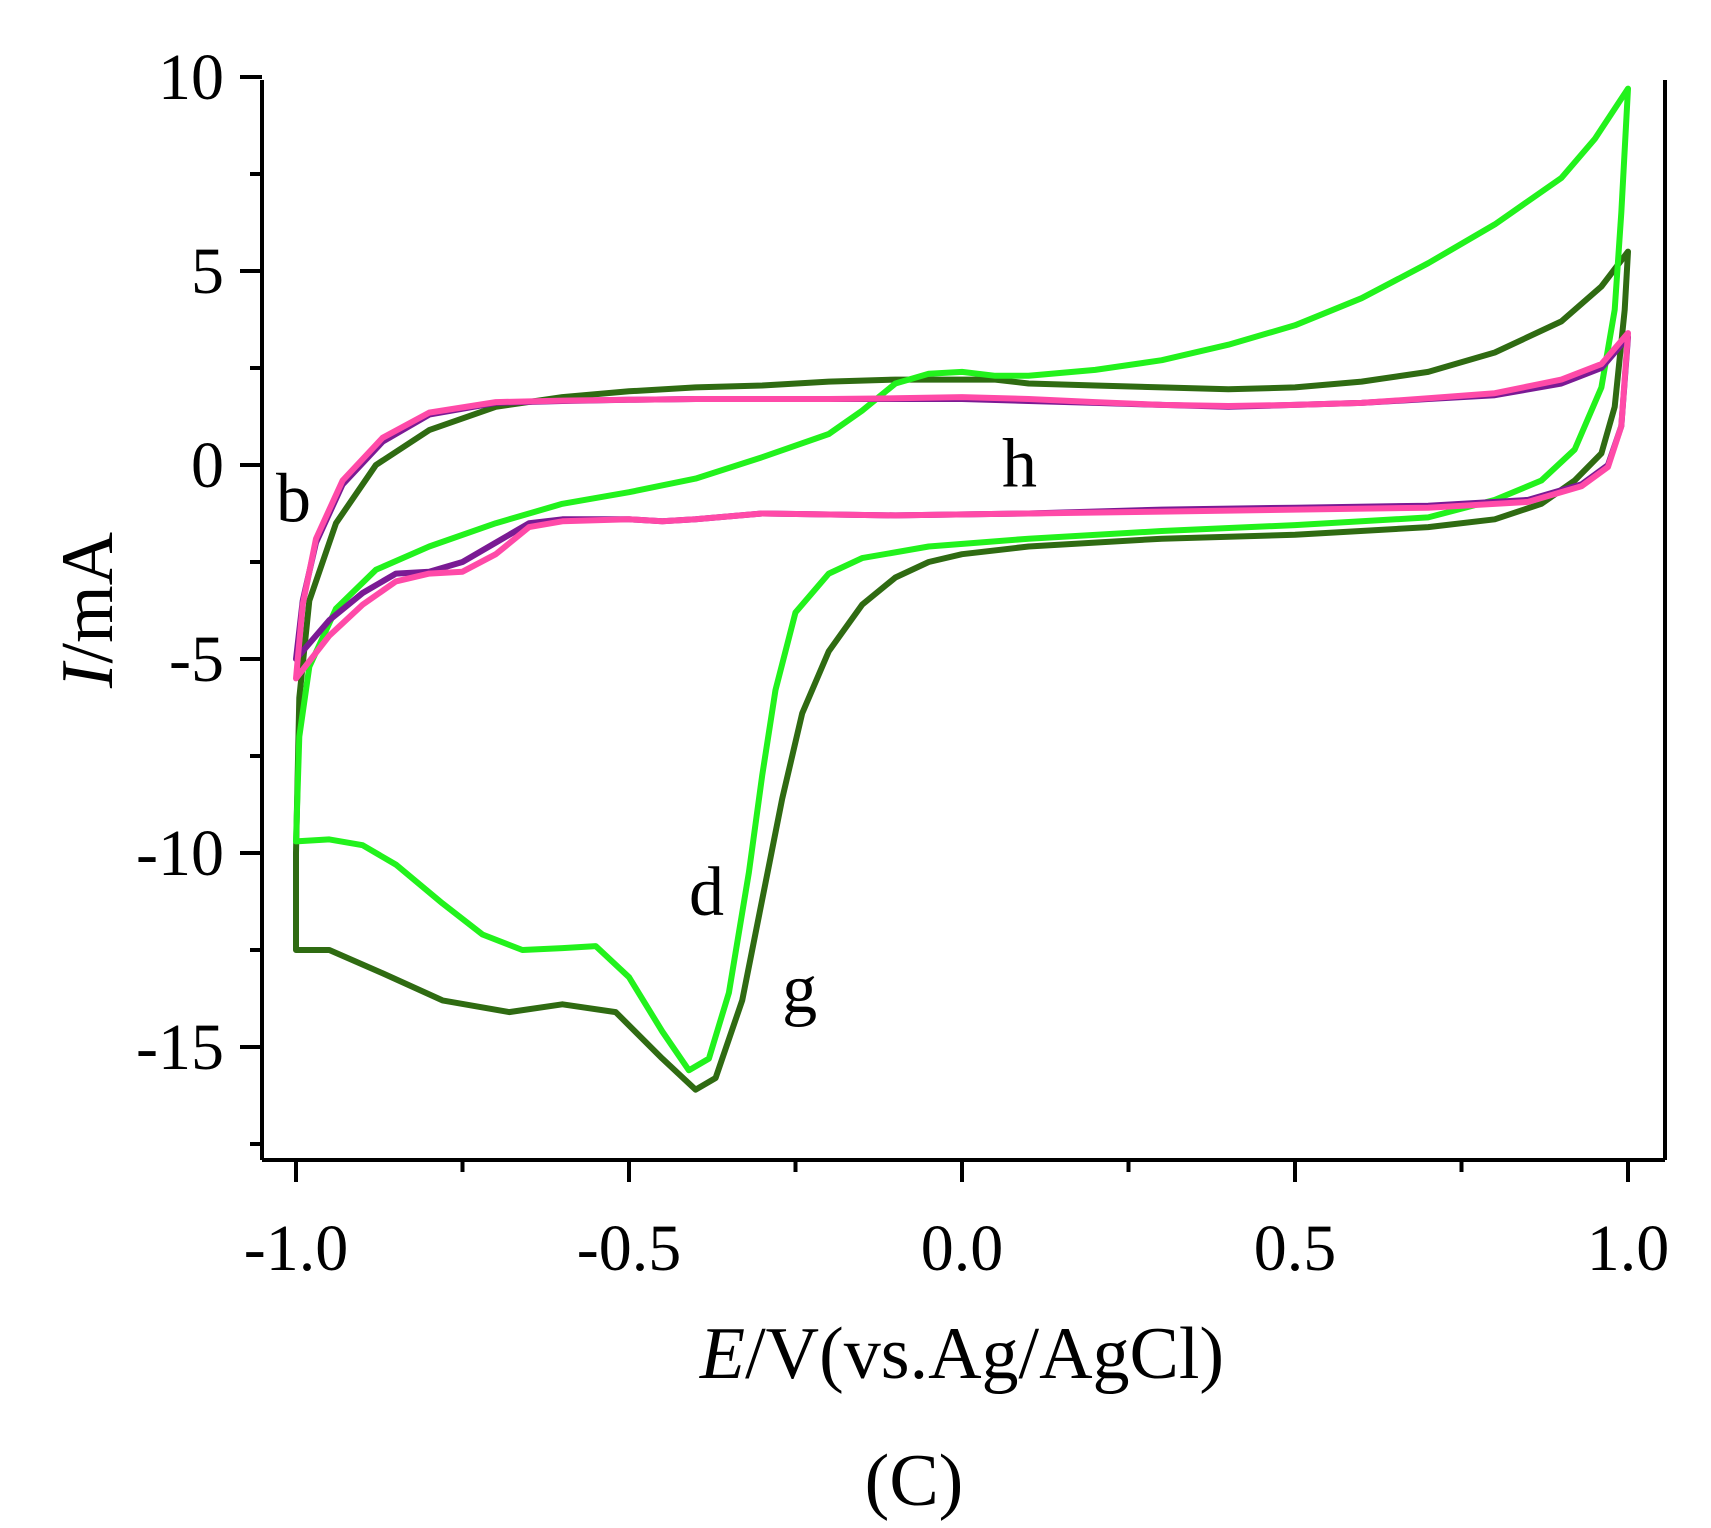 The height and width of the screenshot is (1528, 1711). I want to click on y-axis-title: I/mA, so click(88, 610).